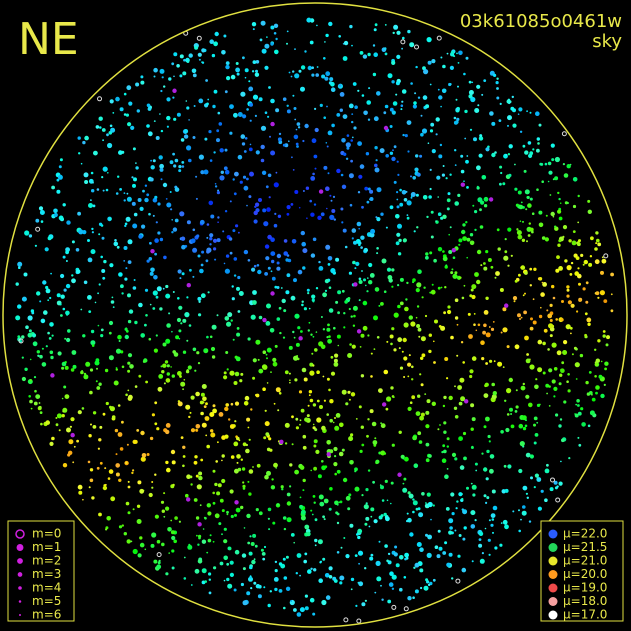 The height and width of the screenshot is (631, 631). I want to click on star-faint, so click(300, 338).